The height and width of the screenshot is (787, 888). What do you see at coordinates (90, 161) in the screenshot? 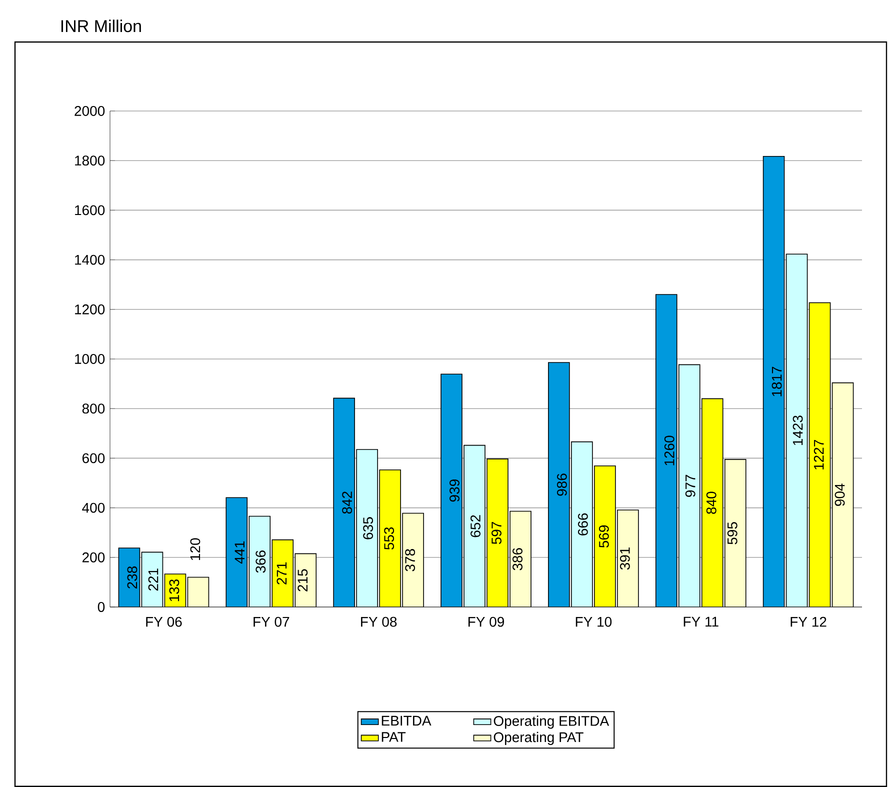
I see `y-tick-label: 1800` at bounding box center [90, 161].